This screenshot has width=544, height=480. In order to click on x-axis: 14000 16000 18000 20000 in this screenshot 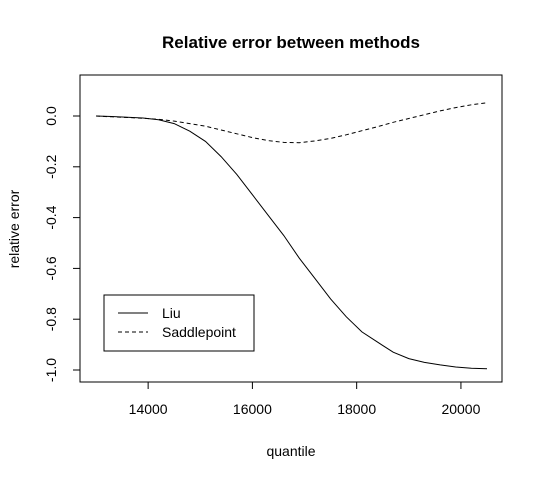, I will do `click(305, 399)`.